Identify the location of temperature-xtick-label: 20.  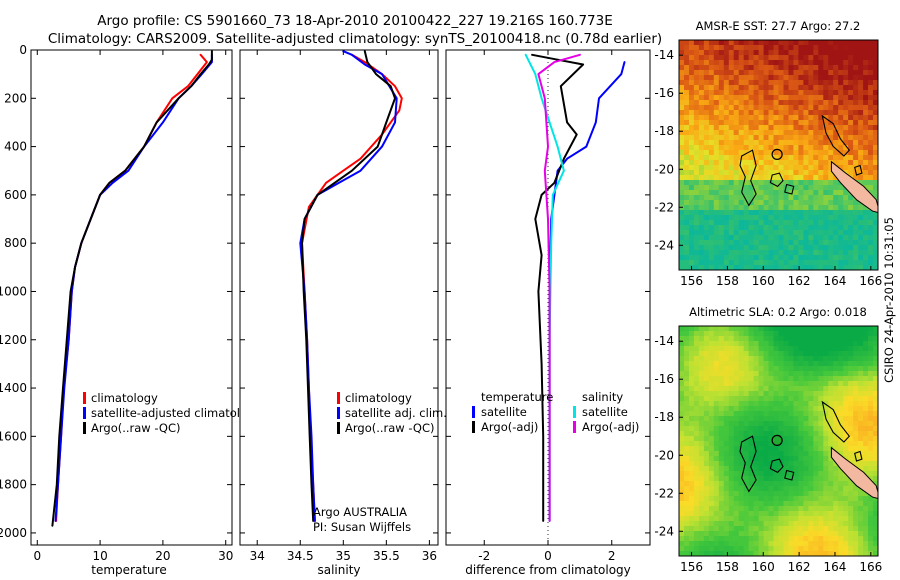
(162, 556).